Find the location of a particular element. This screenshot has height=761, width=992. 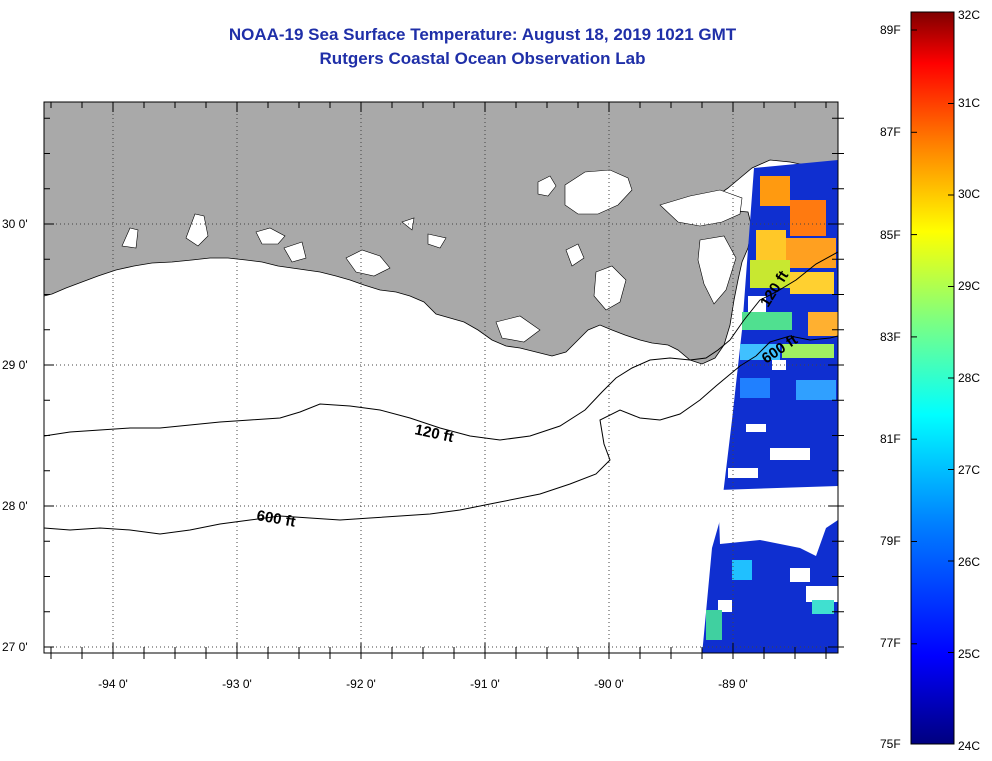

terrebonne-bay is located at coordinates (518, 329).